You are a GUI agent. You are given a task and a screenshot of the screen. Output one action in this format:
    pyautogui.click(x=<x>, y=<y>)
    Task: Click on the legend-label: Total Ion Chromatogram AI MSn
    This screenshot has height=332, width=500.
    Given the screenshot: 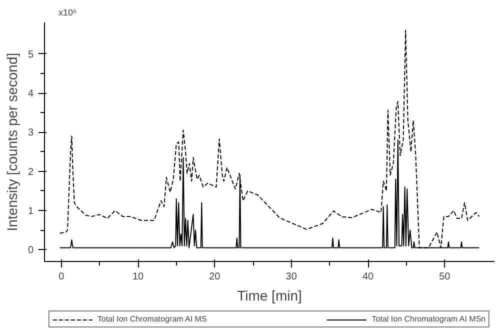 What is the action you would take?
    pyautogui.click(x=429, y=319)
    